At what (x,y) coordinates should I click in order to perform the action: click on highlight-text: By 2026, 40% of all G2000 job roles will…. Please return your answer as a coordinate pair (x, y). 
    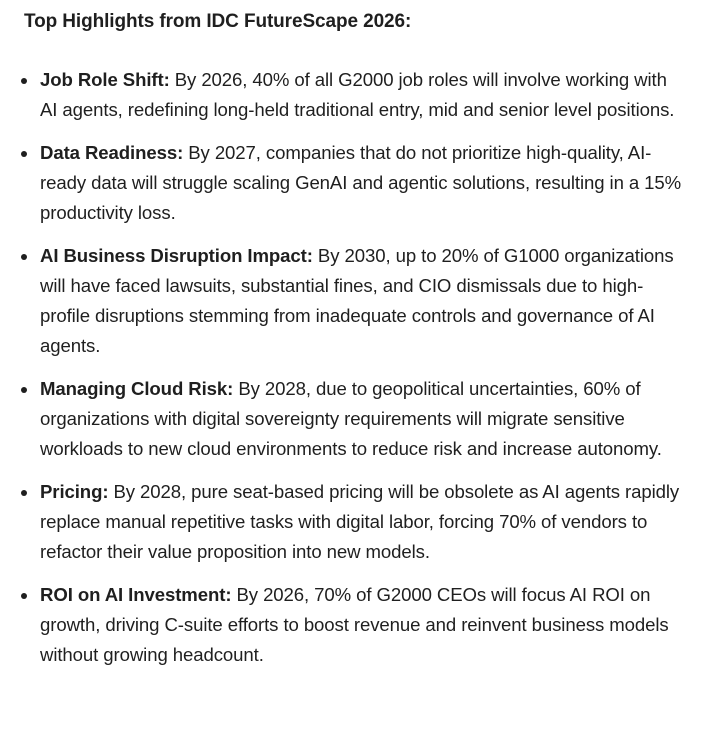
    Looking at the image, I should click on (357, 94).